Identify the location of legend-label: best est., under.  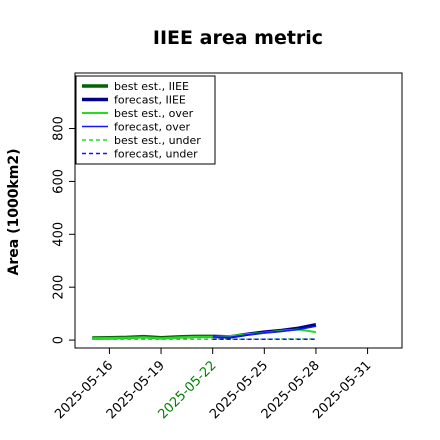
(157, 140).